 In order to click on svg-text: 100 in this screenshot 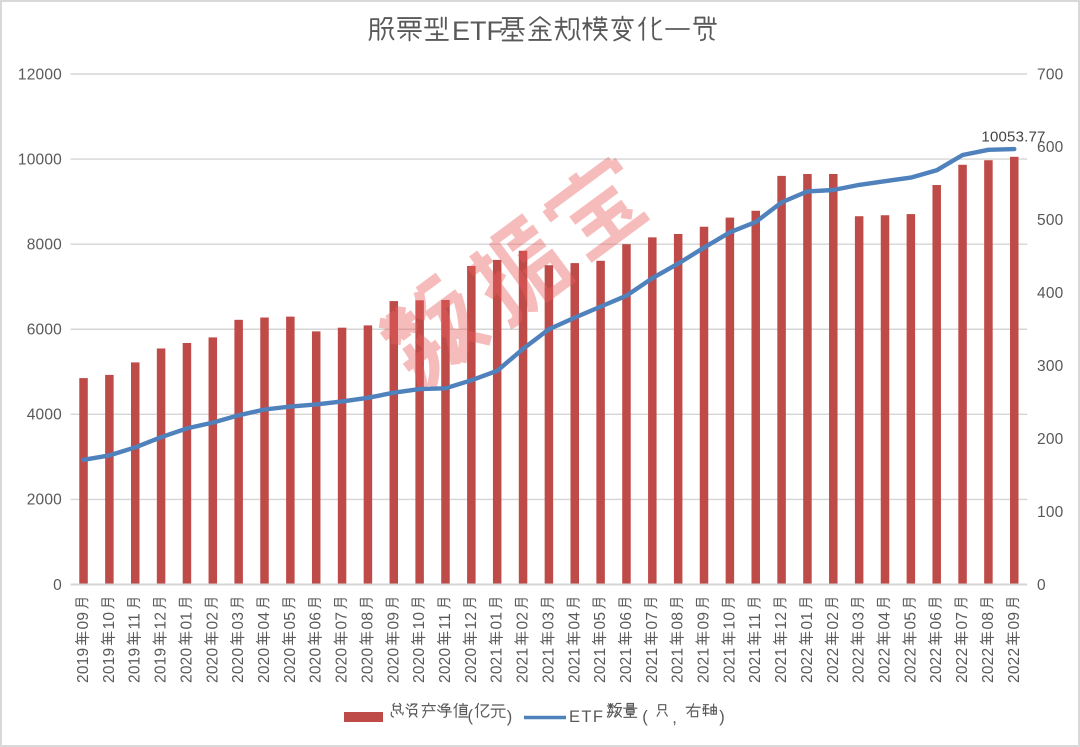, I will do `click(1050, 512)`.